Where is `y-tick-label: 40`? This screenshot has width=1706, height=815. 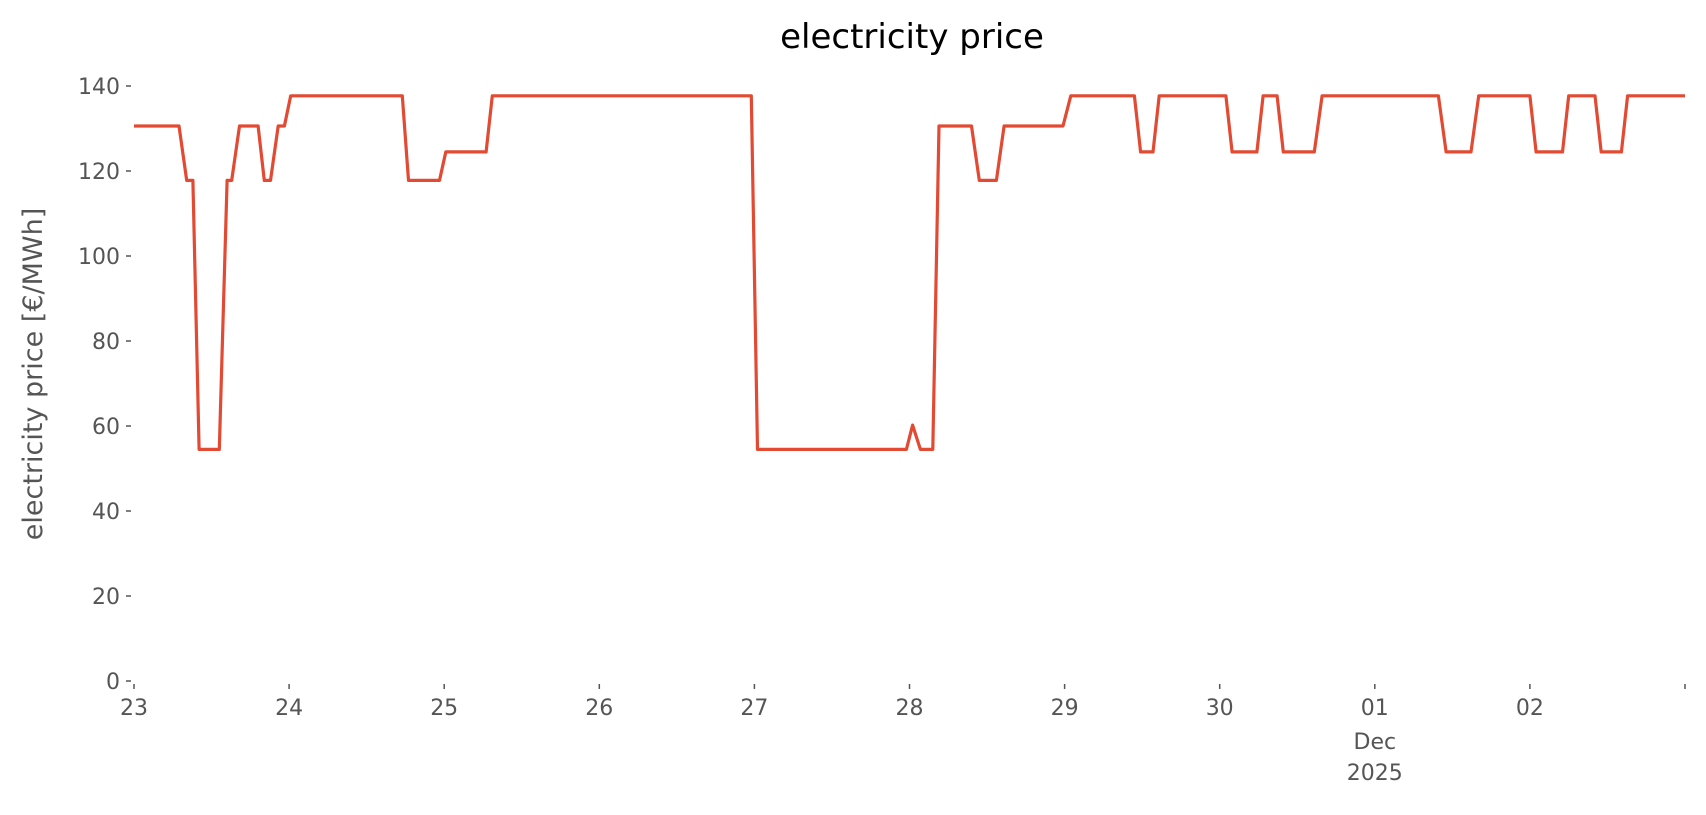 y-tick-label: 40 is located at coordinates (106, 512).